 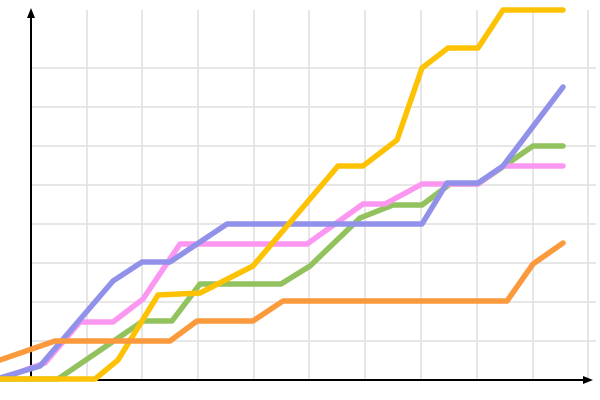 What do you see at coordinates (588, 380) in the screenshot?
I see `x-axis-arrow-icon` at bounding box center [588, 380].